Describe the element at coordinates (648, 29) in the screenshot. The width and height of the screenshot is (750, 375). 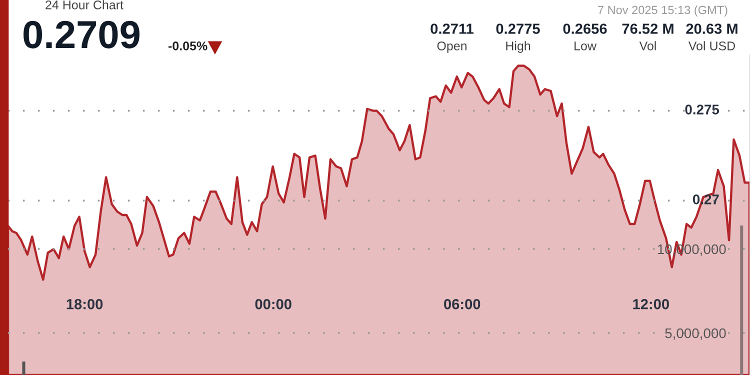
I see `text: 76.52 M` at that location.